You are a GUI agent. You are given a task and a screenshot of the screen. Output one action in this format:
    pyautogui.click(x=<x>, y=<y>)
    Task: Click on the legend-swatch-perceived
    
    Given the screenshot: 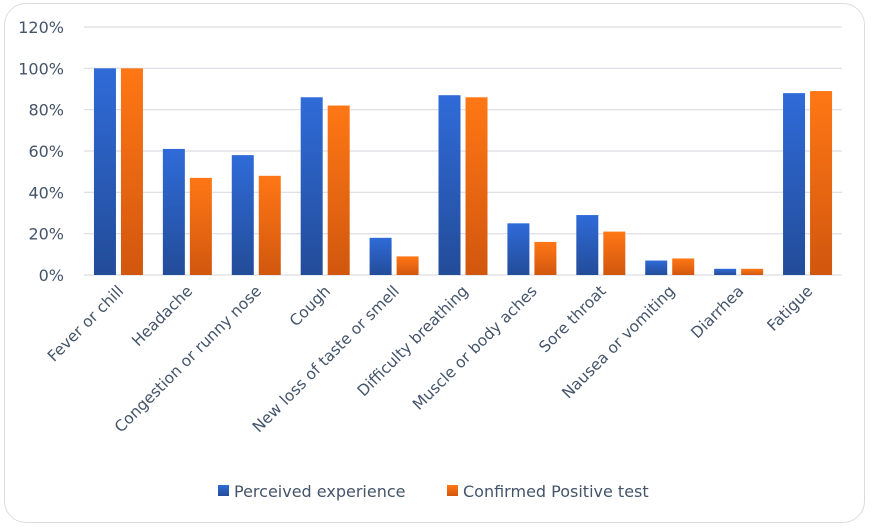 What is the action you would take?
    pyautogui.click(x=223, y=490)
    